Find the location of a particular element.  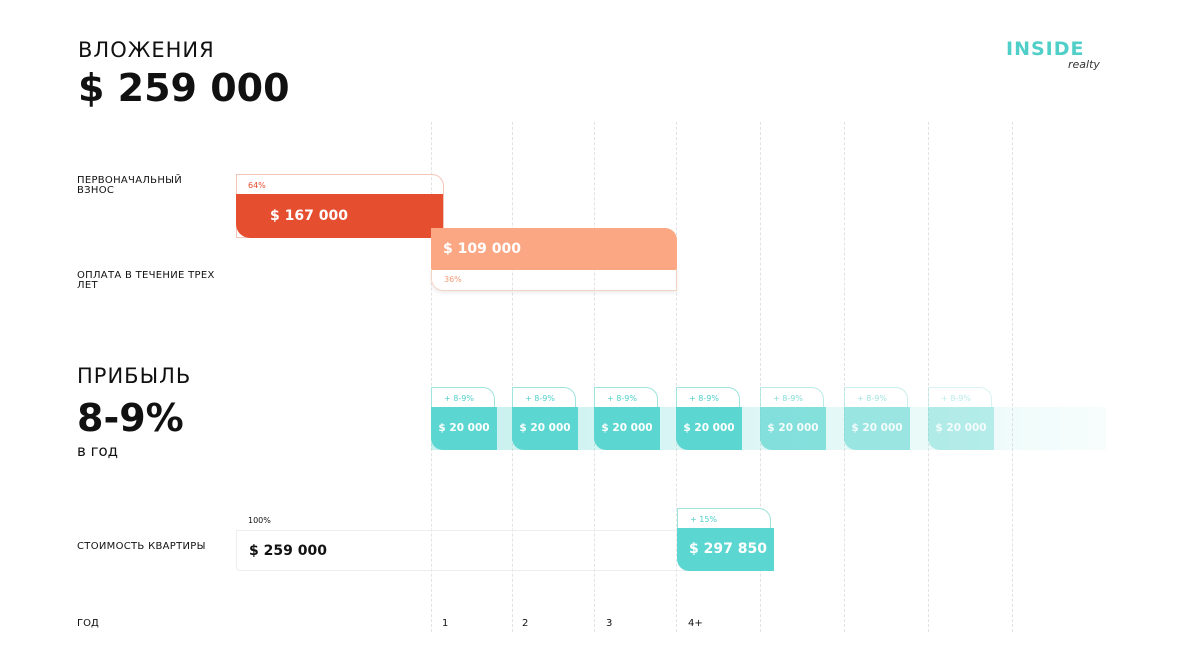

logo-sub: realty is located at coordinates (1084, 64).